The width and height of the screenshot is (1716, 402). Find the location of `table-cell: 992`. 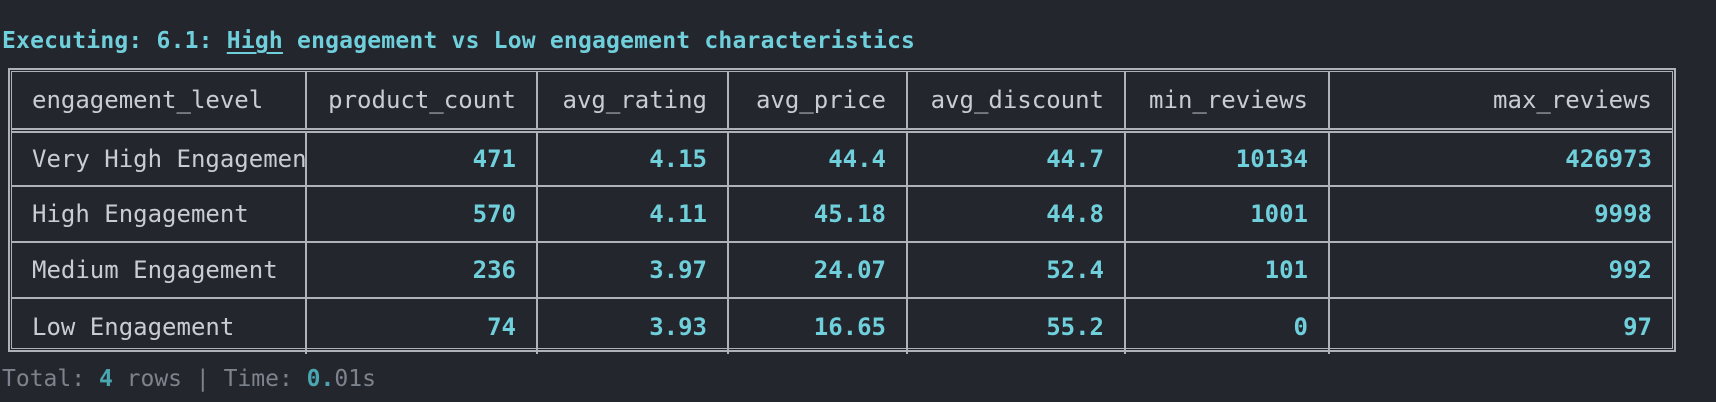

table-cell: 992 is located at coordinates (1500, 269).